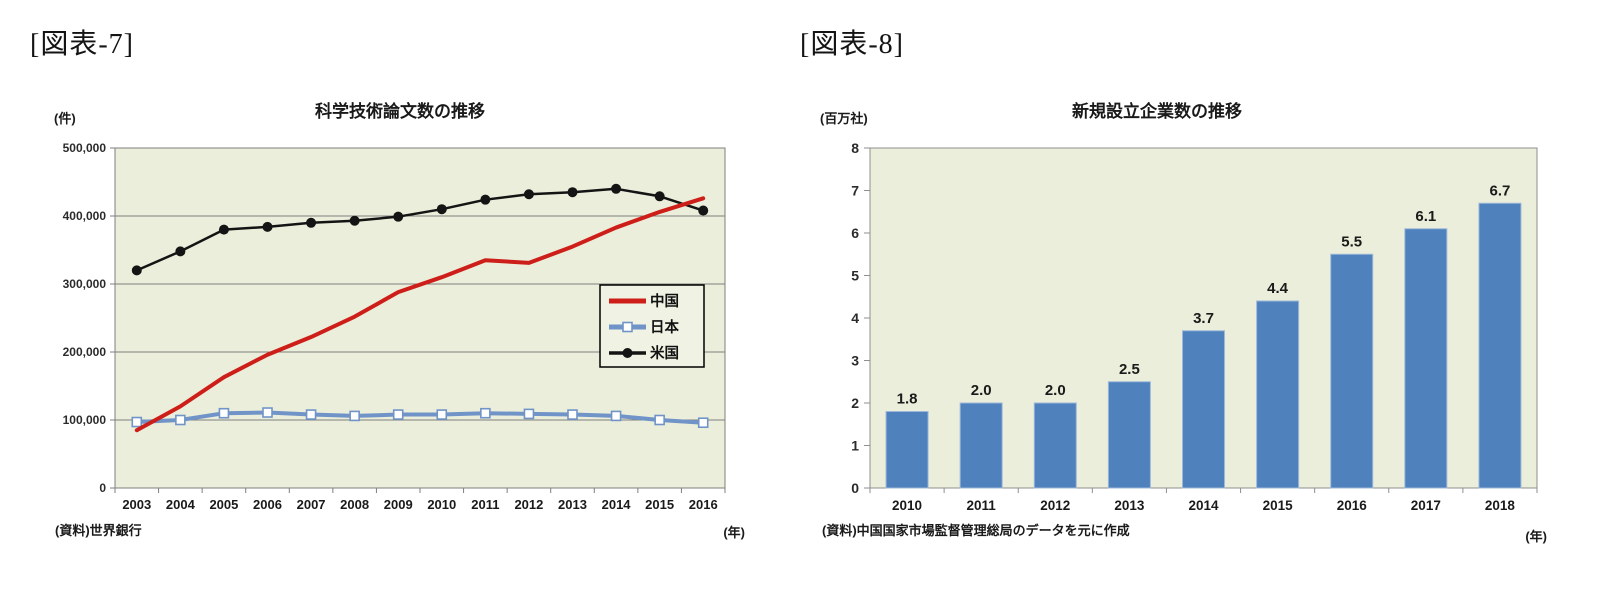 Image resolution: width=1608 pixels, height=594 pixels. What do you see at coordinates (1426, 505) in the screenshot?
I see `x-tick-label: 2017` at bounding box center [1426, 505].